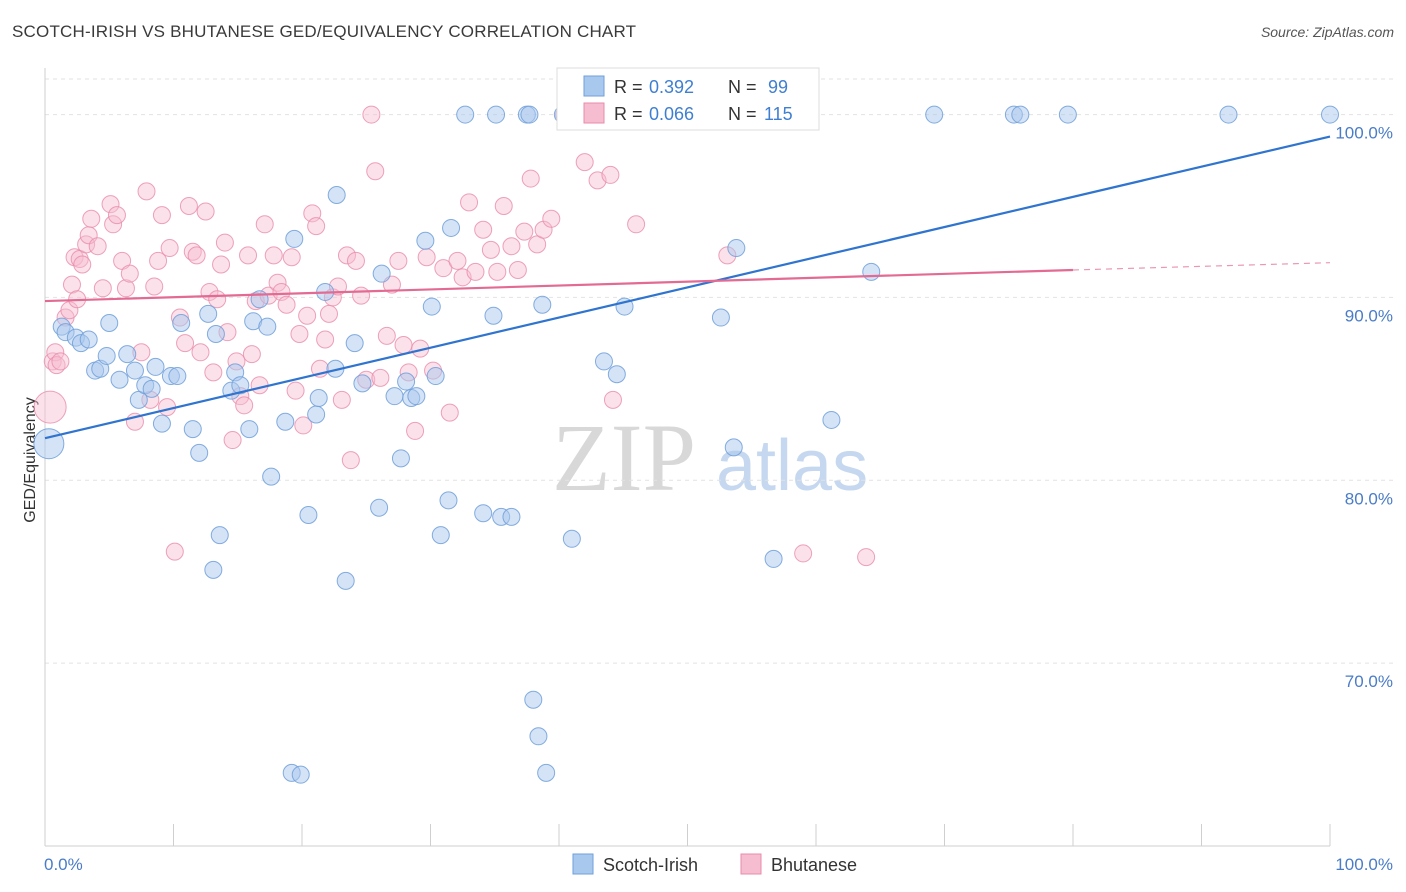 Image resolution: width=1406 pixels, height=892 pixels. Describe the element at coordinates (1364, 133) in the screenshot. I see `y-tick-label-100: 100.0%` at that location.